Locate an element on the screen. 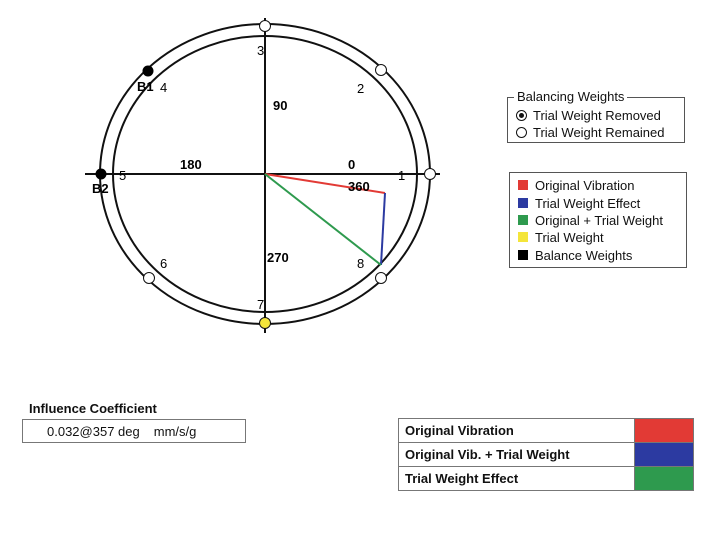  angle-label-90: 90 is located at coordinates (280, 105).